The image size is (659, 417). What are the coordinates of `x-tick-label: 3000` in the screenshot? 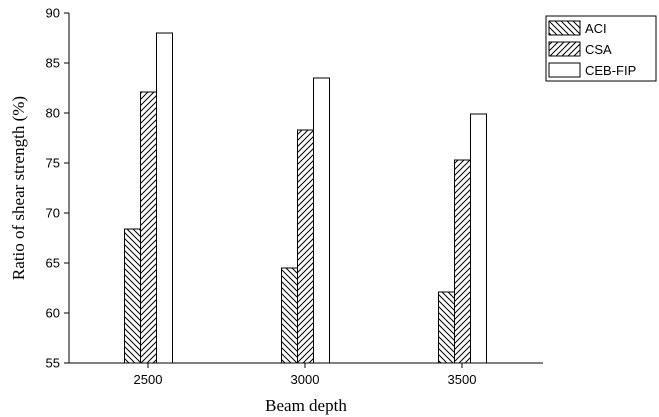 It's located at (305, 379).